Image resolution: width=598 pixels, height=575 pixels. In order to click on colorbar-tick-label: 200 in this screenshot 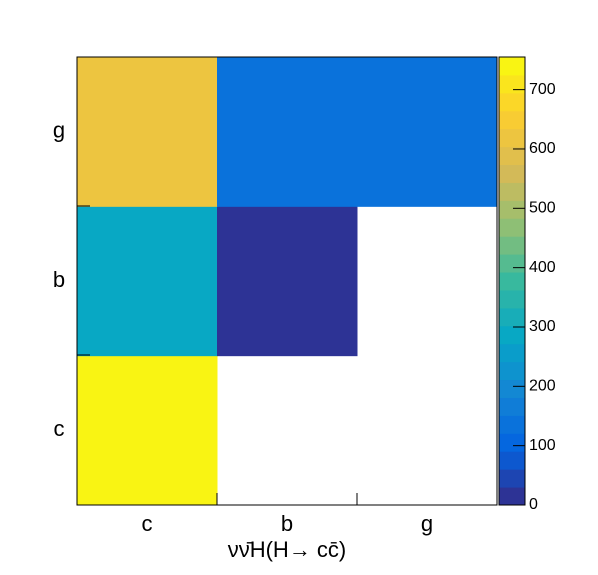, I will do `click(542, 386)`.